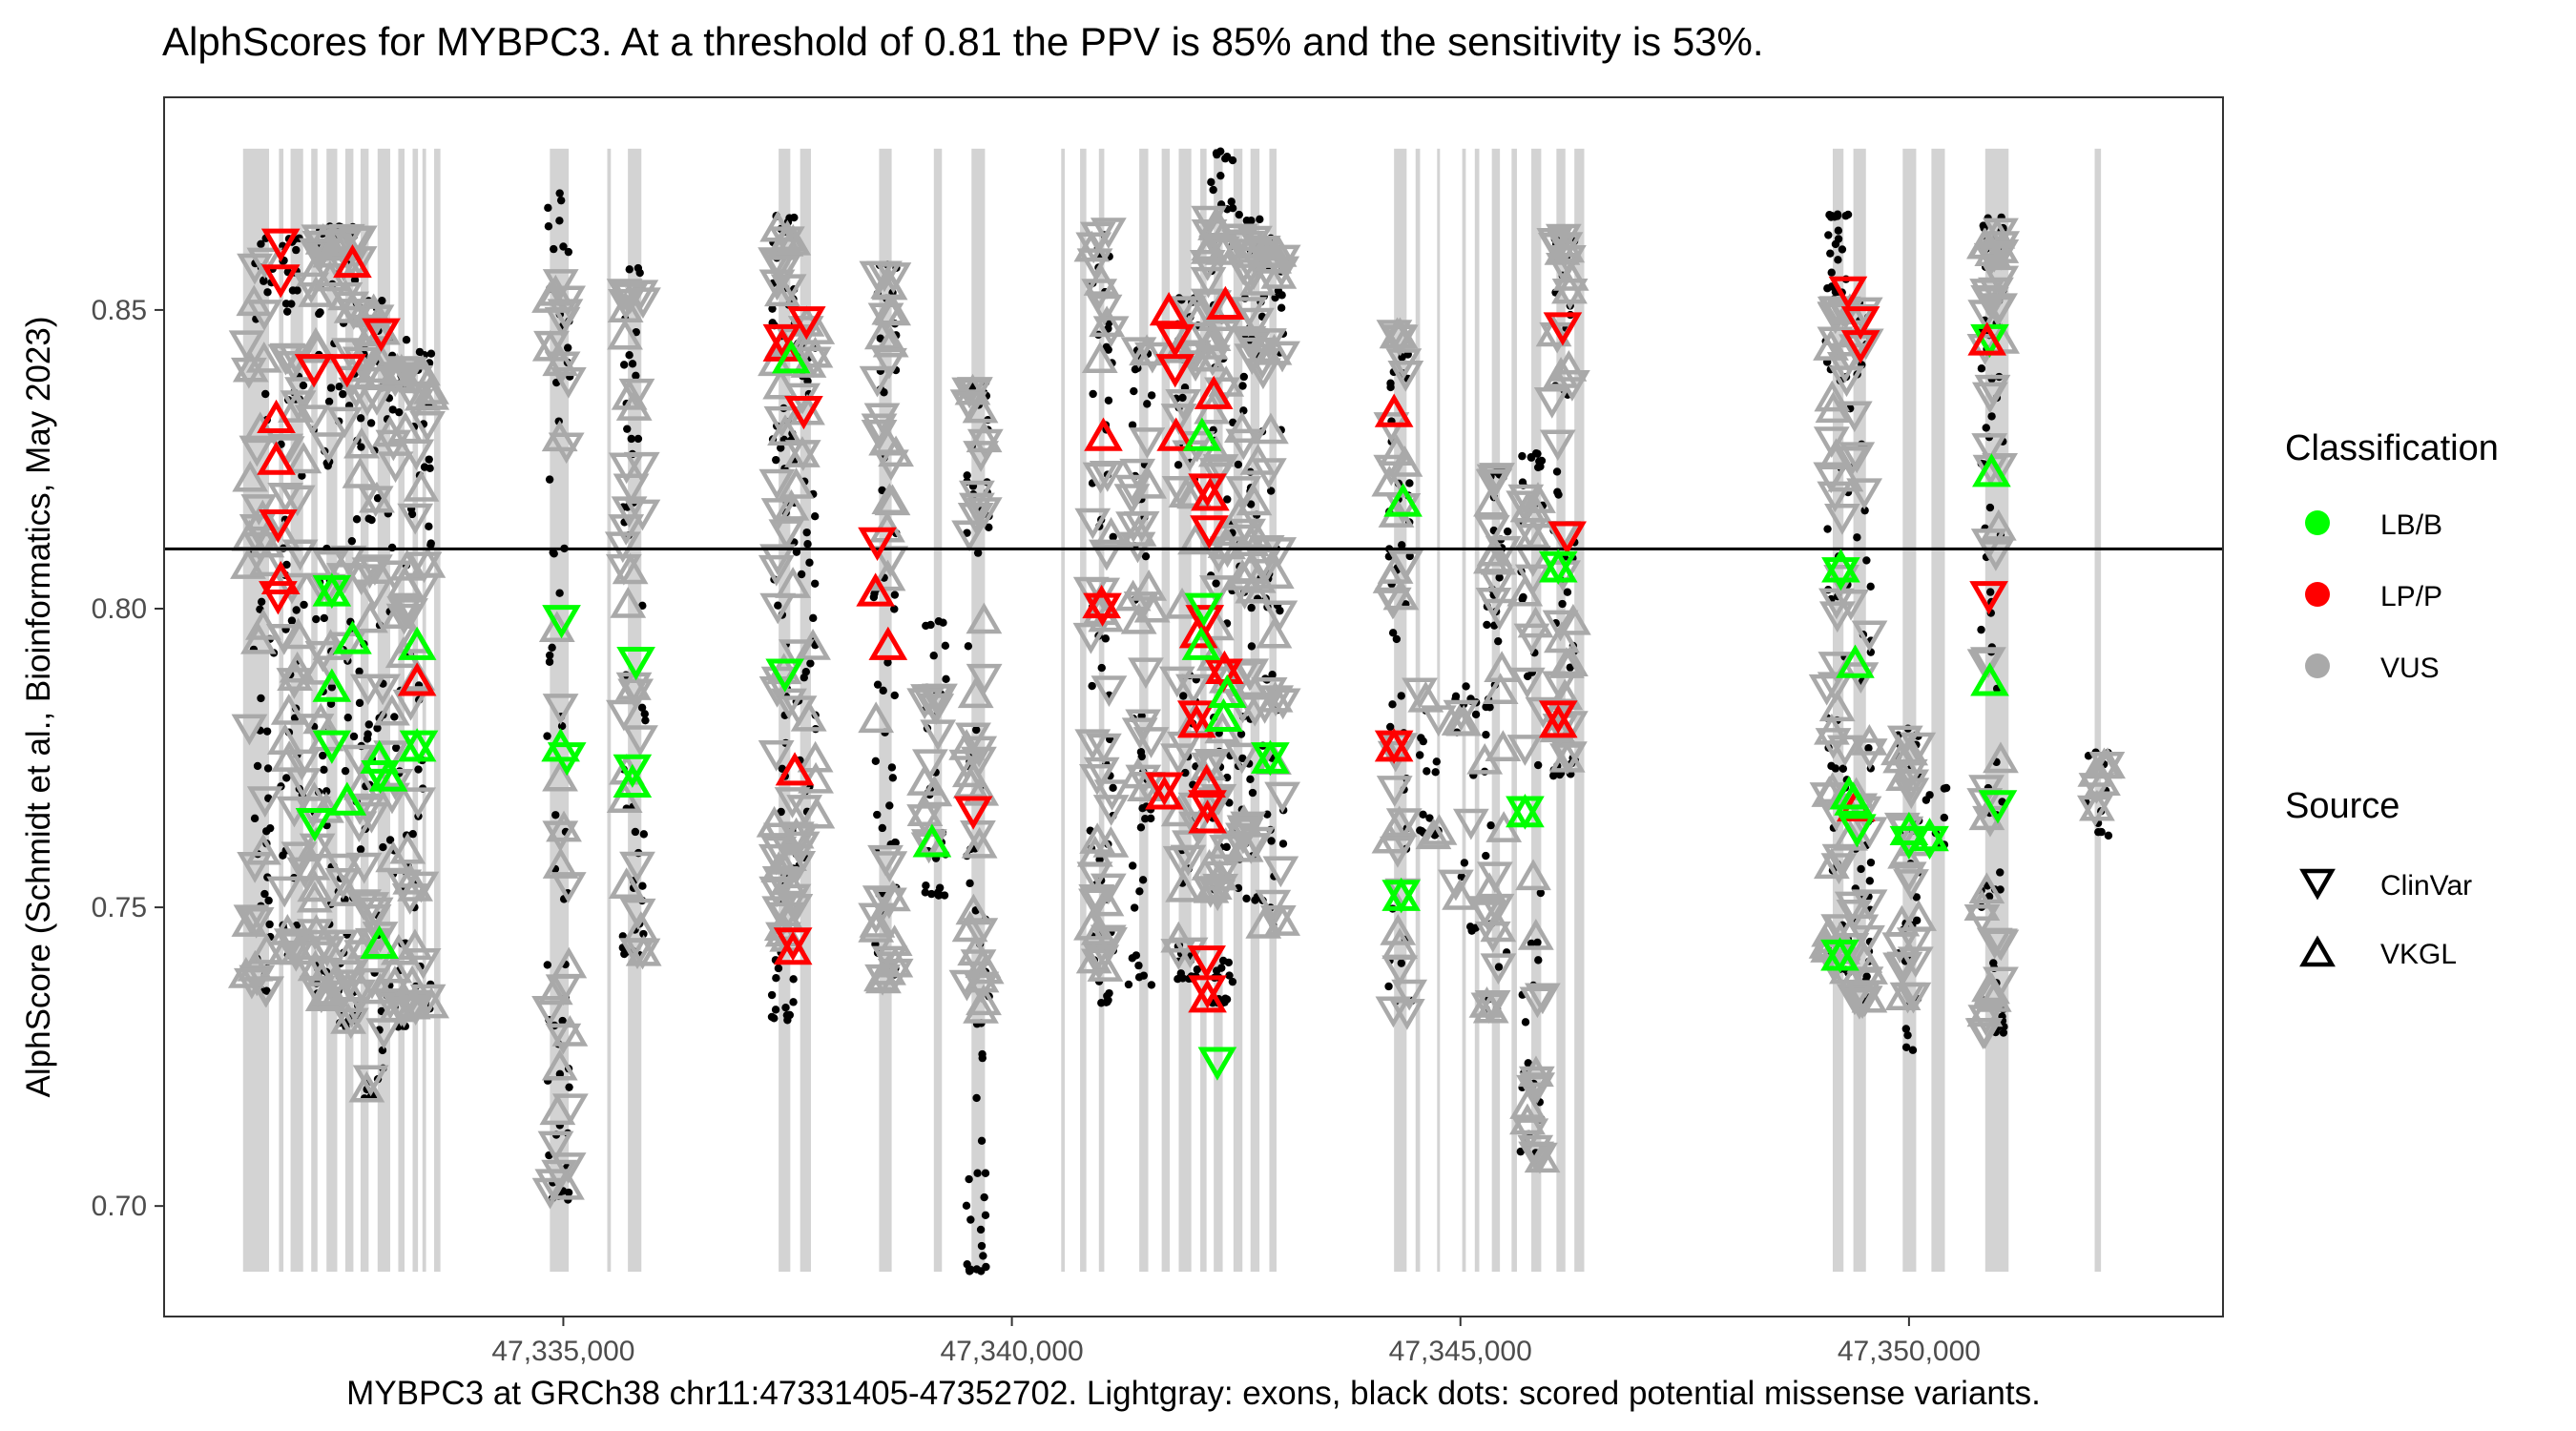 The height and width of the screenshot is (1431, 2576). I want to click on lb-b-clinvar-marker, so click(315, 825).